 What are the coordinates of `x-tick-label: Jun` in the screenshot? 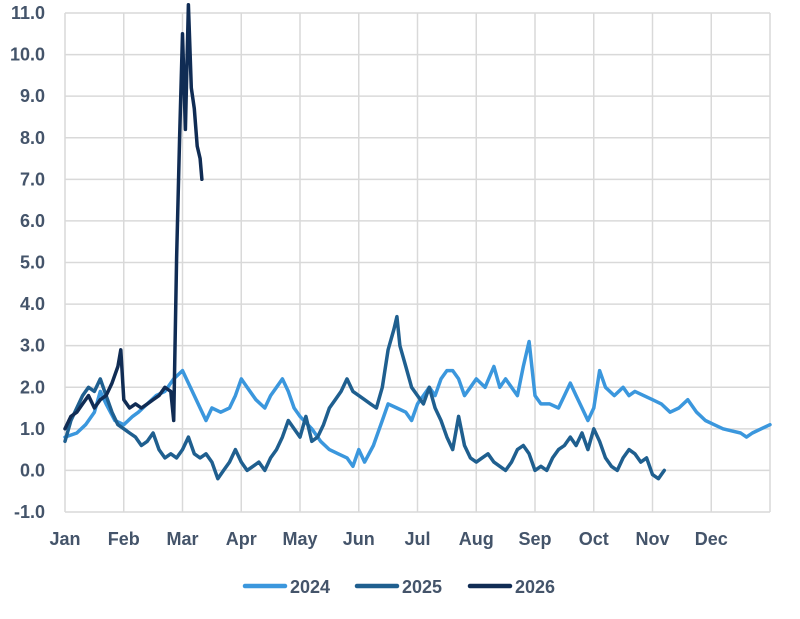 It's located at (359, 539).